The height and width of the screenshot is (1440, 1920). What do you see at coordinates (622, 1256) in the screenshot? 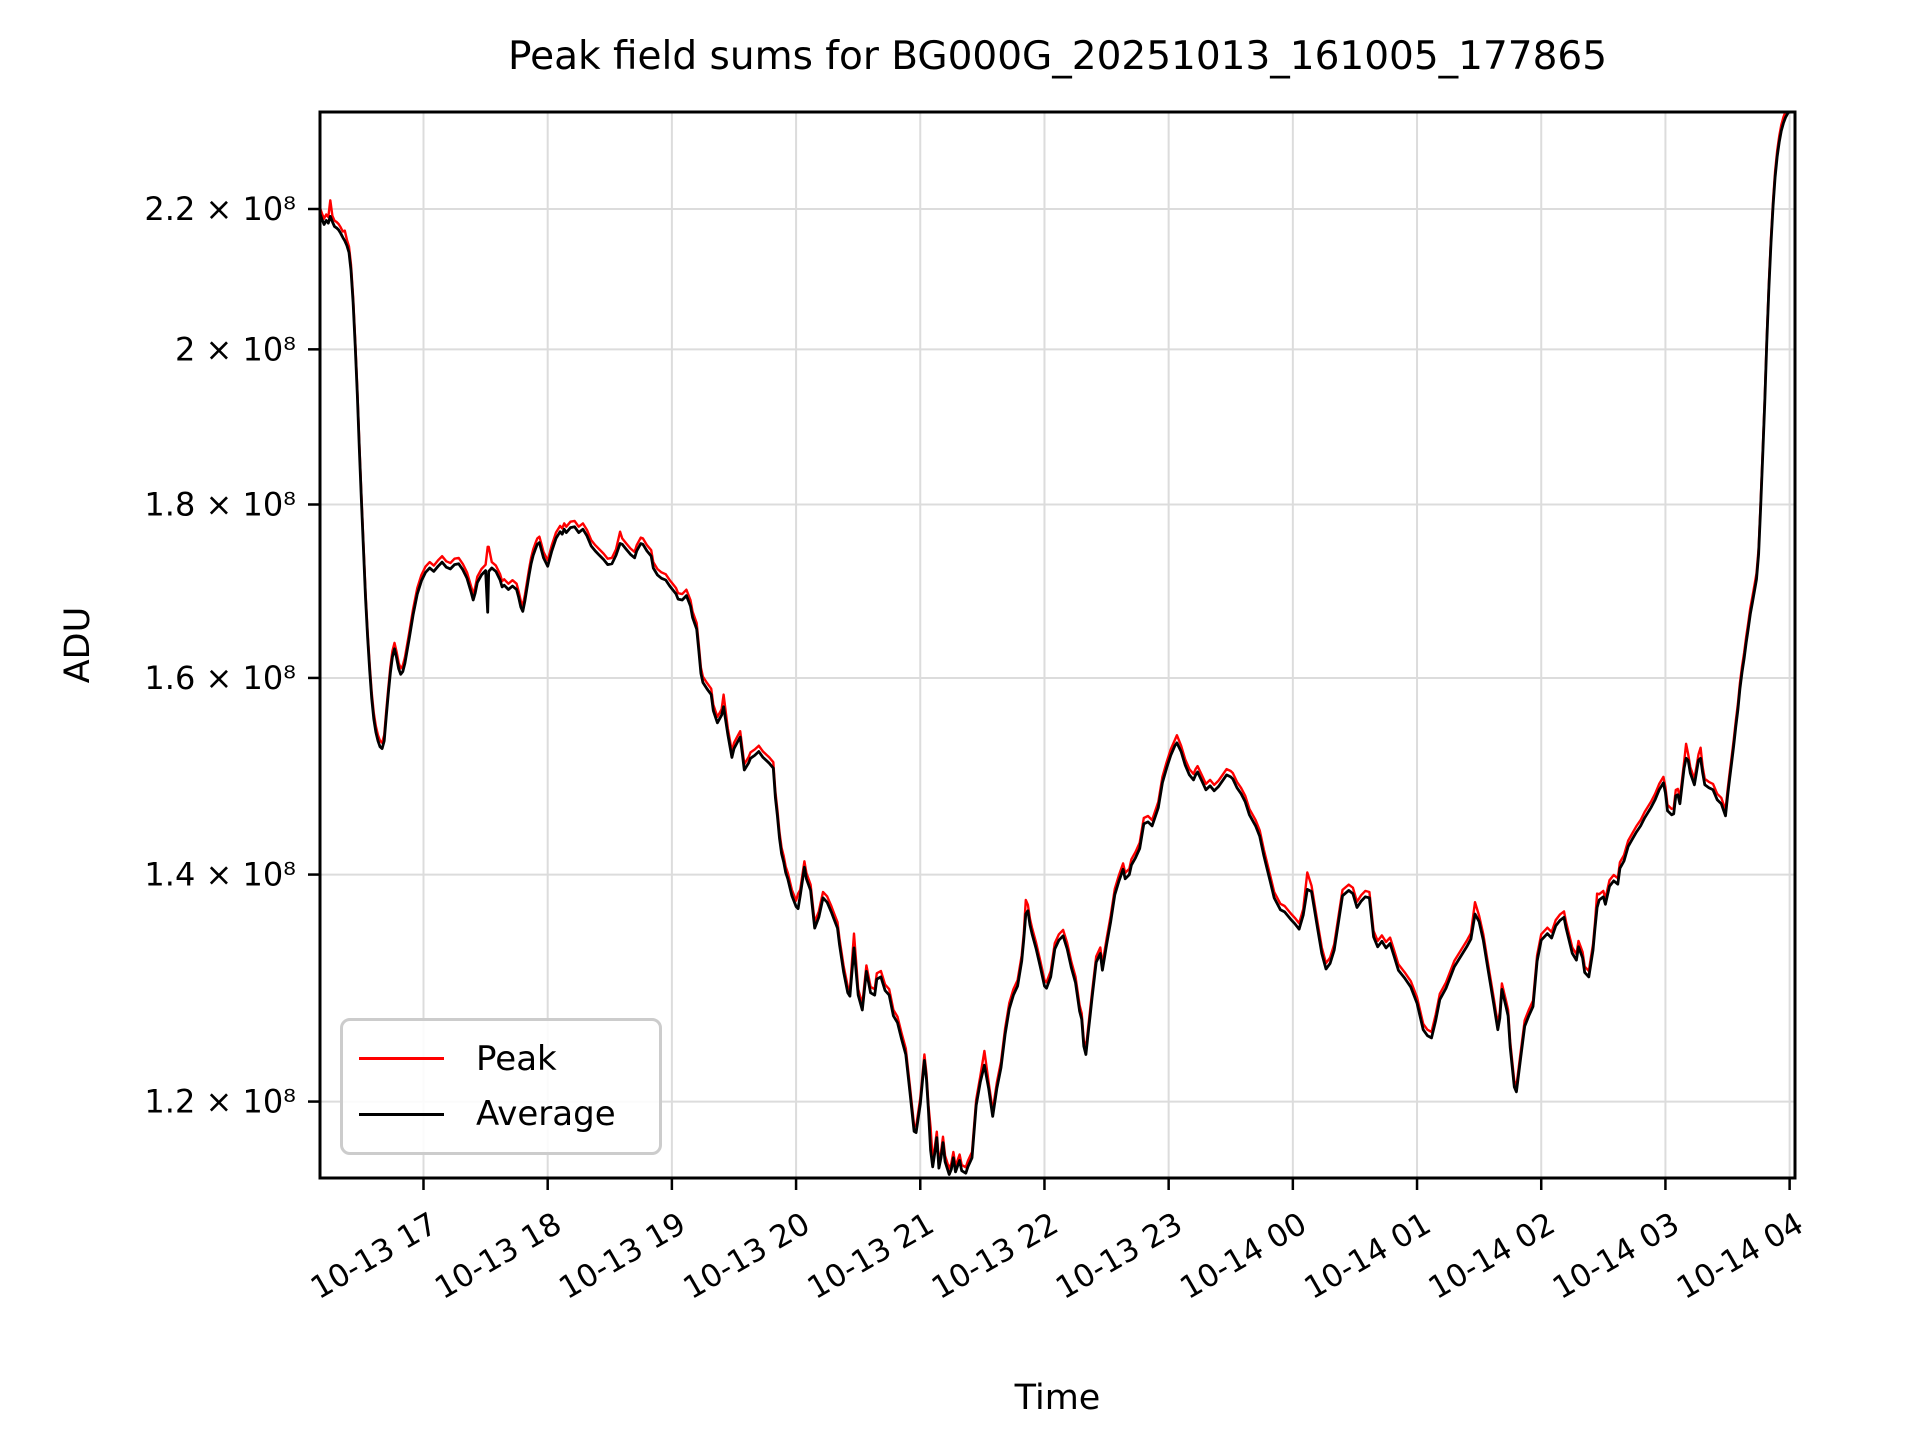
I see `x-tick-label: 10-13 19` at bounding box center [622, 1256].